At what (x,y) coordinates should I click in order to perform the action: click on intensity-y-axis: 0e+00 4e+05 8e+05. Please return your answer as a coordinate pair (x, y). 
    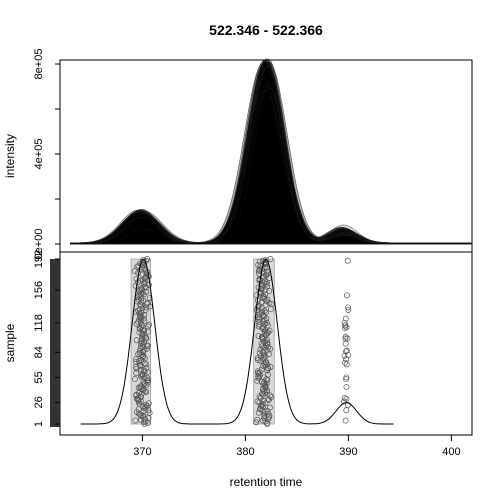
    Looking at the image, I should click on (46, 154).